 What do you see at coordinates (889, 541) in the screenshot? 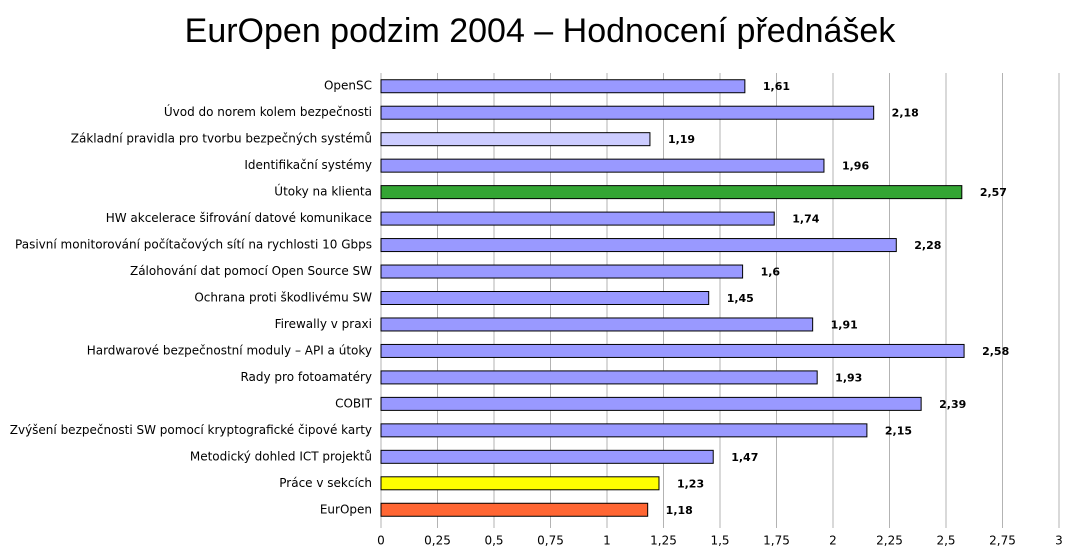
I see `x-tick-label: 2,25` at bounding box center [889, 541].